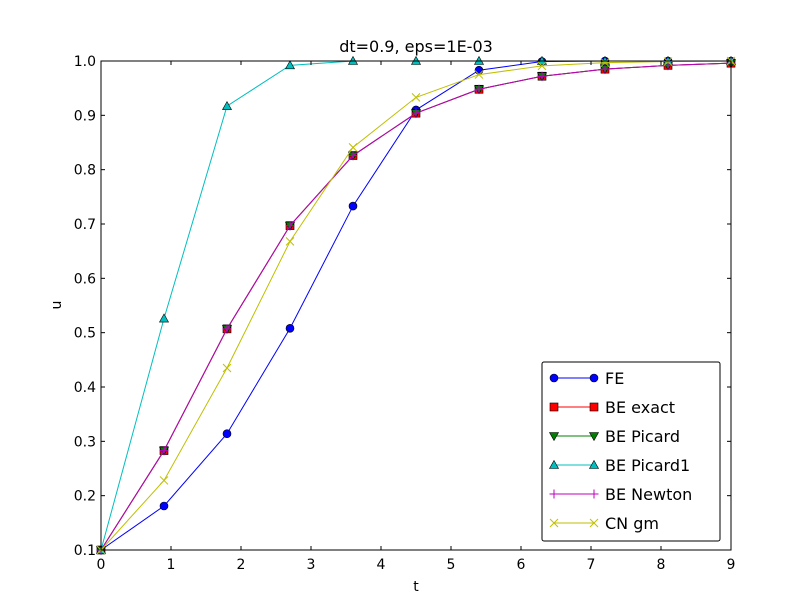 This screenshot has height=612, width=812. I want to click on x-tick-label: 8, so click(661, 565).